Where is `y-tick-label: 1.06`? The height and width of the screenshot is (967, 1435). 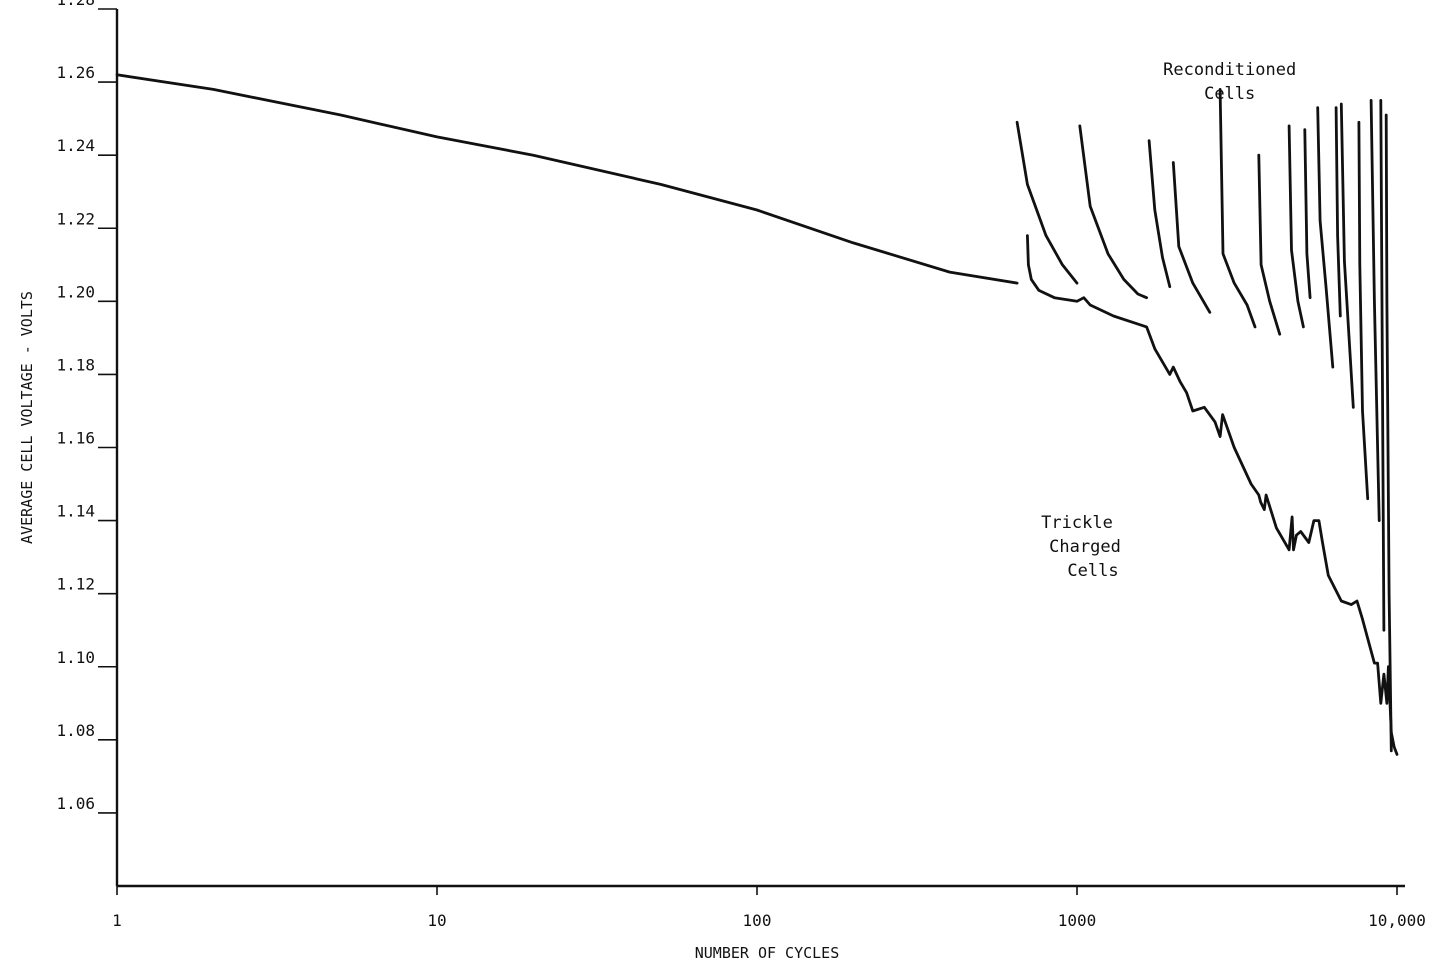
y-tick-label: 1.06 is located at coordinates (75, 803).